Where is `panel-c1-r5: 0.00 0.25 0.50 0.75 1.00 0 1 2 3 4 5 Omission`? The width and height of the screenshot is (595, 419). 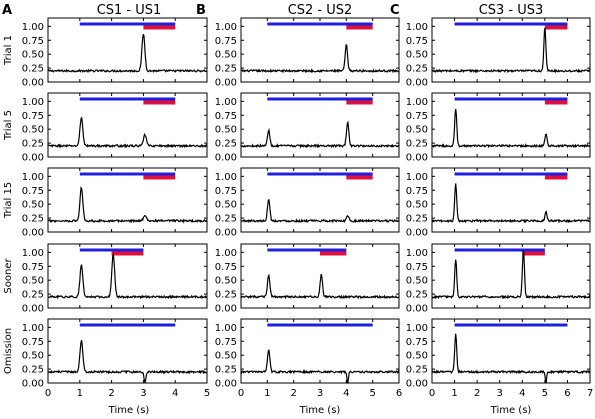 panel-c1-r5: 0.00 0.25 0.50 0.75 1.00 0 1 2 3 4 5 Omission is located at coordinates (106, 358).